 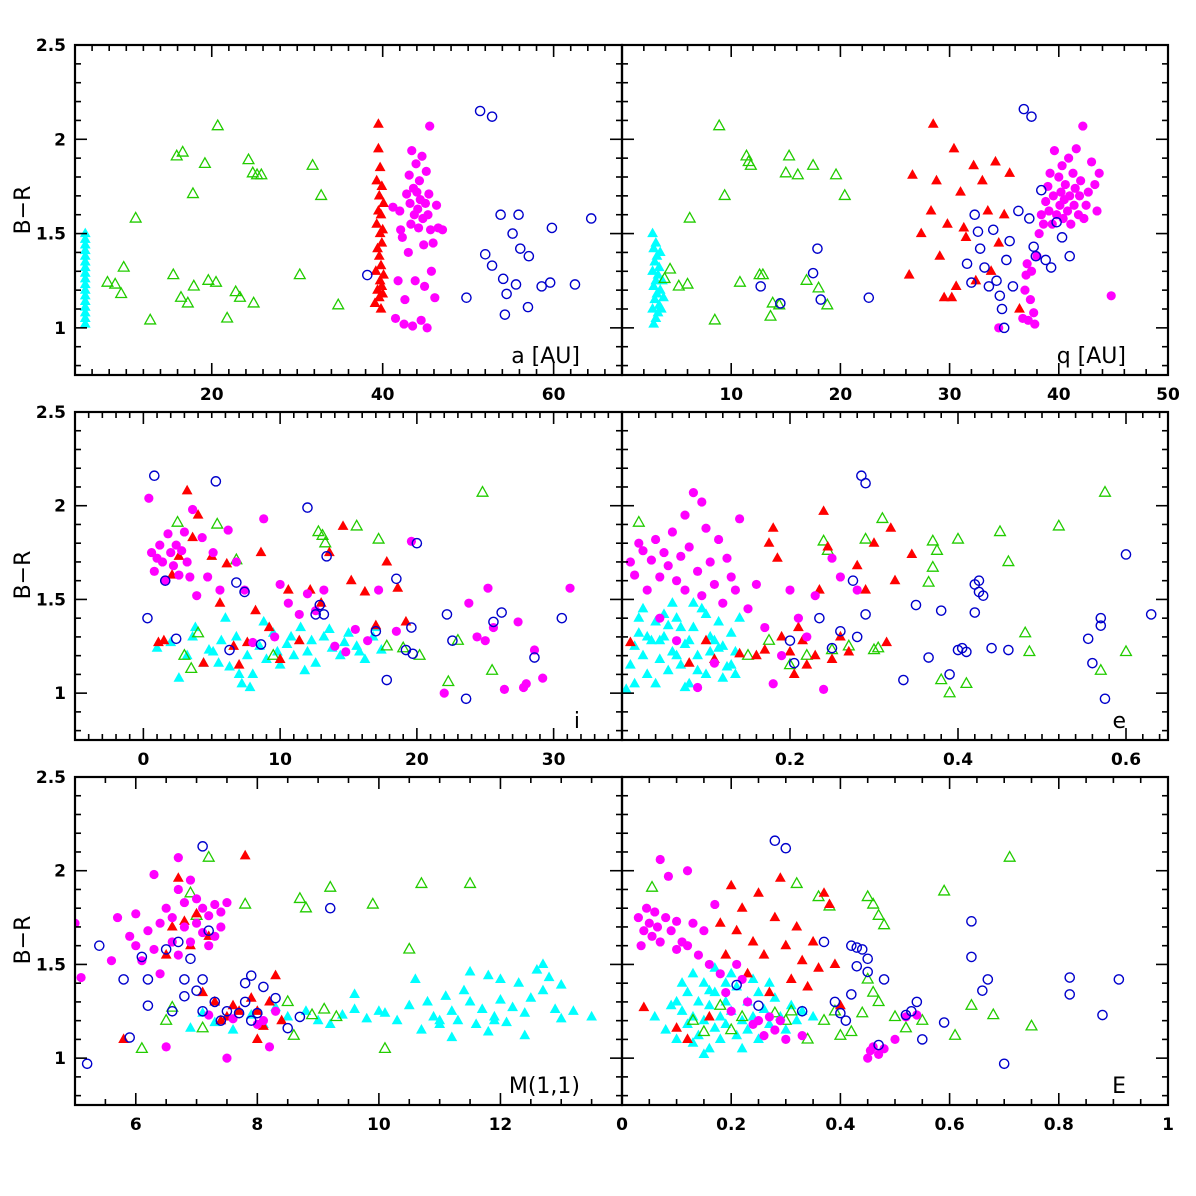 I want to click on panel-e: 0.2 0.4 0.6 e, so click(x=895, y=590).